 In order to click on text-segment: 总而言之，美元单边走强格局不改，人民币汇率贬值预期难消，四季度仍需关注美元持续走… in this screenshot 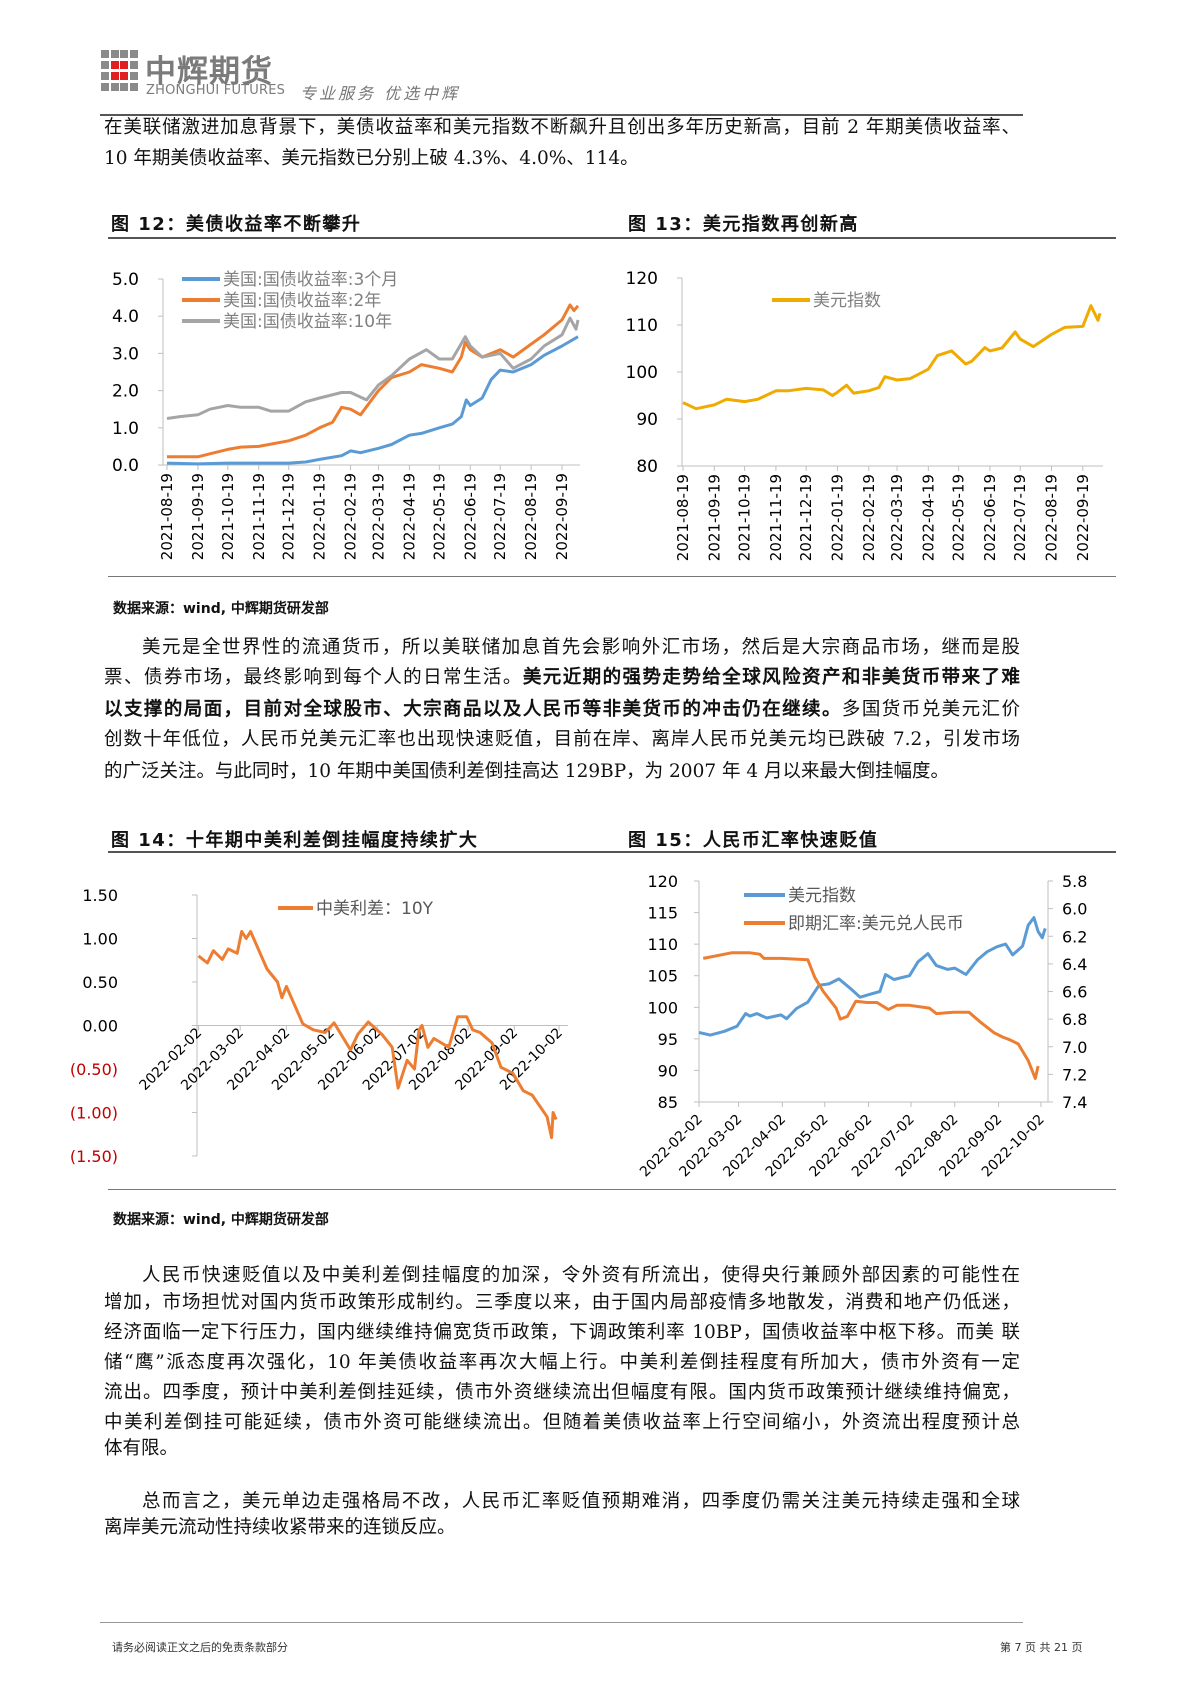, I will do `click(581, 1501)`.